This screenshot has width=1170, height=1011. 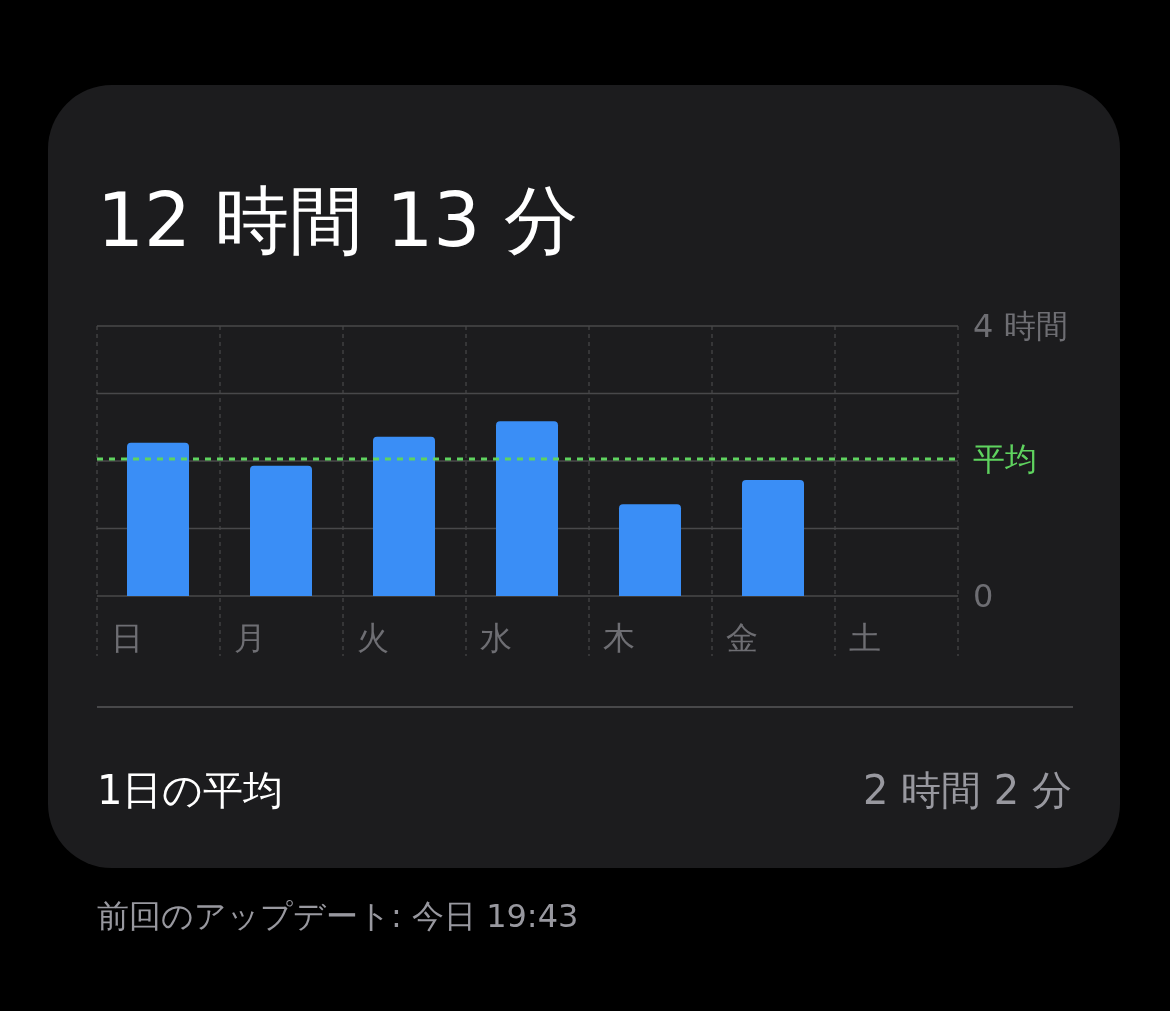 I want to click on x-tick-label: 火, so click(x=373, y=638).